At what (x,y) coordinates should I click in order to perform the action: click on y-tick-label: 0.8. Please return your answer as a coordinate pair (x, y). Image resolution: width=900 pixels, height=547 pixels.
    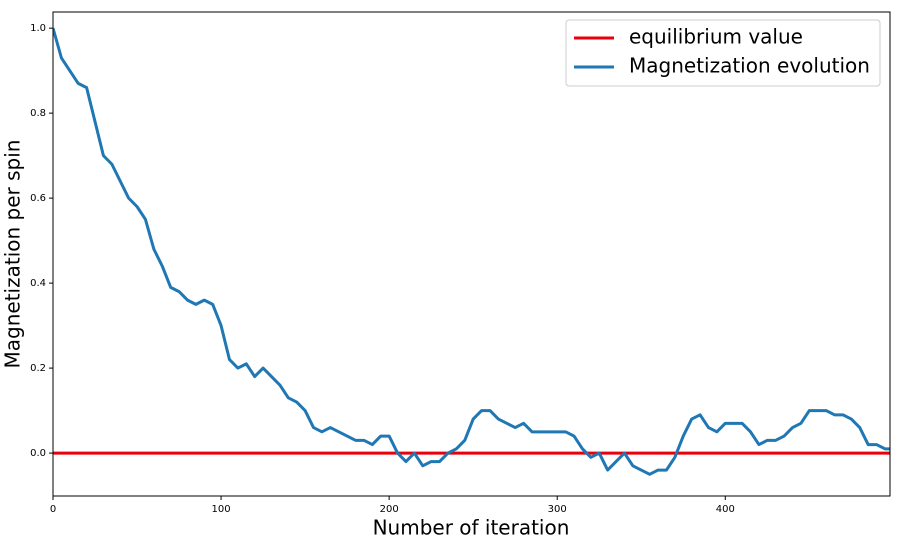
    Looking at the image, I should click on (38, 113).